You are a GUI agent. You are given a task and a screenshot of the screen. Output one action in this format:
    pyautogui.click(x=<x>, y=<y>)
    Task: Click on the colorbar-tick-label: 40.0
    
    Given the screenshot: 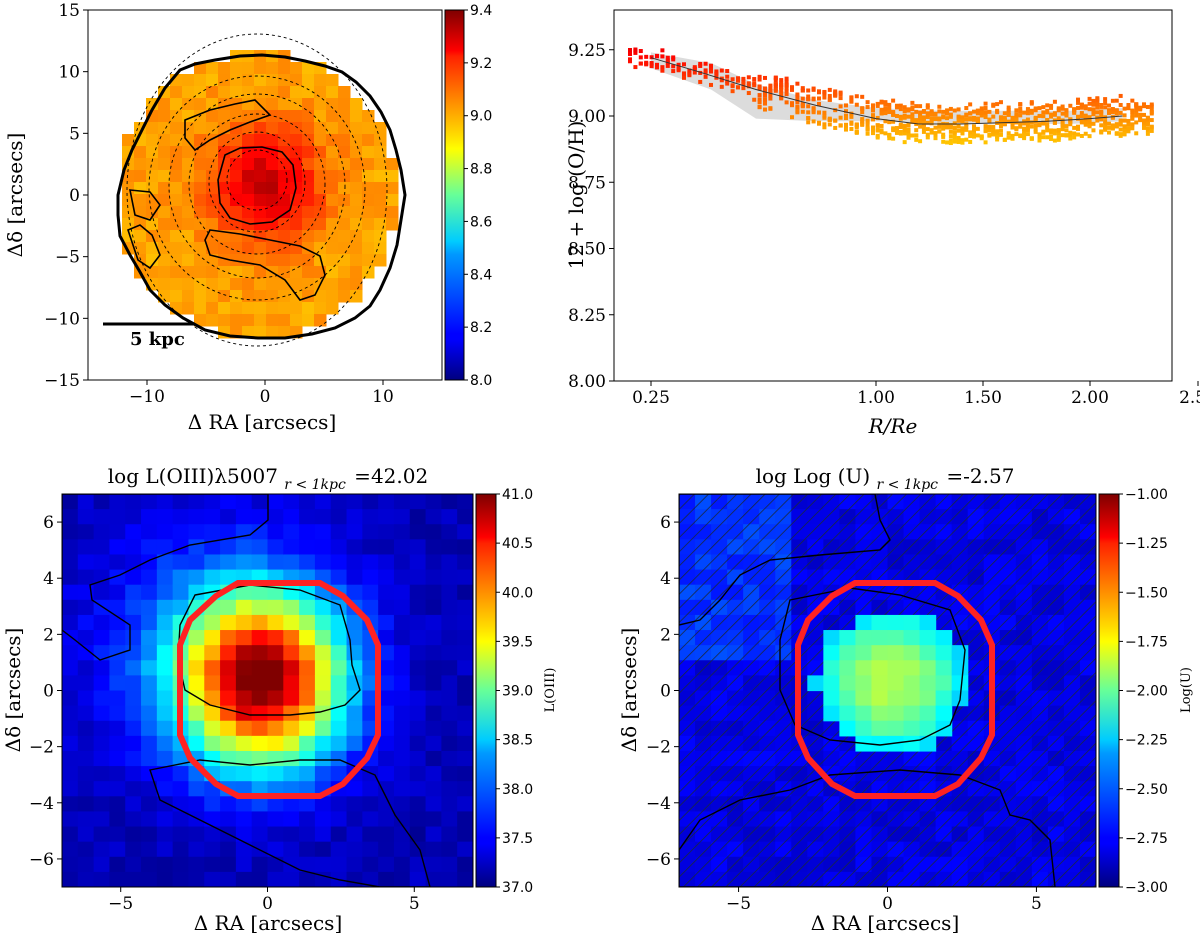 What is the action you would take?
    pyautogui.click(x=517, y=593)
    